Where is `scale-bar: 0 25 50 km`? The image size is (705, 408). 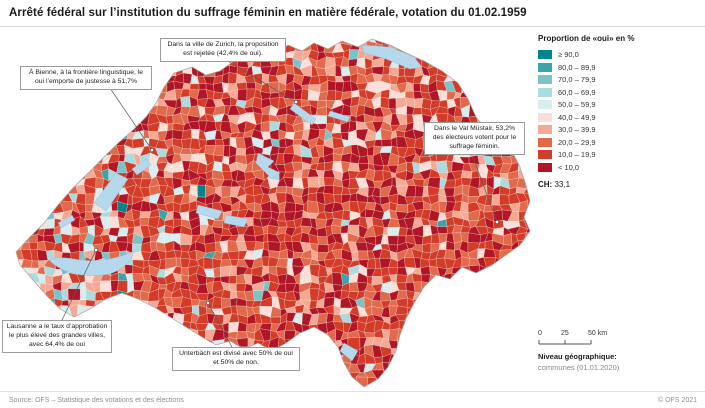
scale-bar: 0 25 50 km is located at coordinates (603, 339).